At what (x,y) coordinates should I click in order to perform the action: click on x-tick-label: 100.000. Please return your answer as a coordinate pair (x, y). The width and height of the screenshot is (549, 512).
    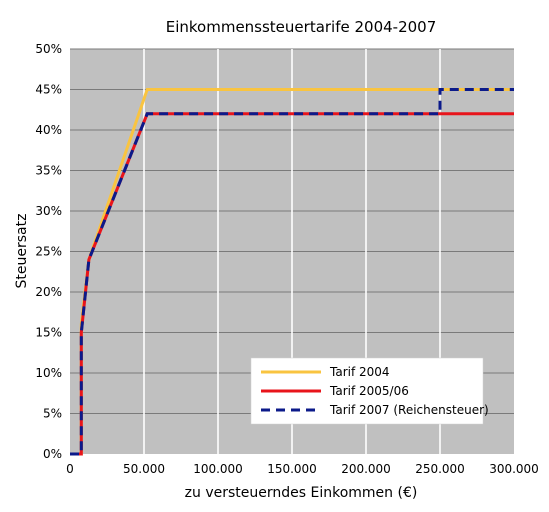
    Looking at the image, I should click on (218, 469).